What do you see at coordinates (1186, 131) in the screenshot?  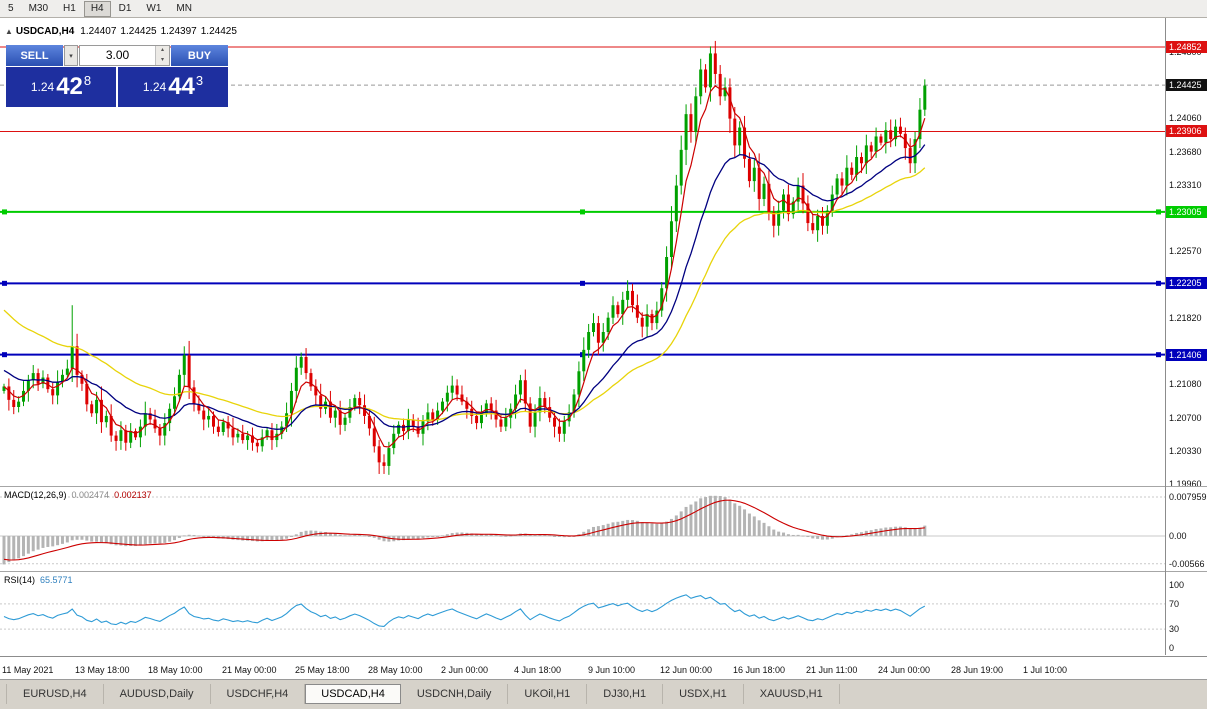 I see `hline-price-label: 1.23906` at bounding box center [1186, 131].